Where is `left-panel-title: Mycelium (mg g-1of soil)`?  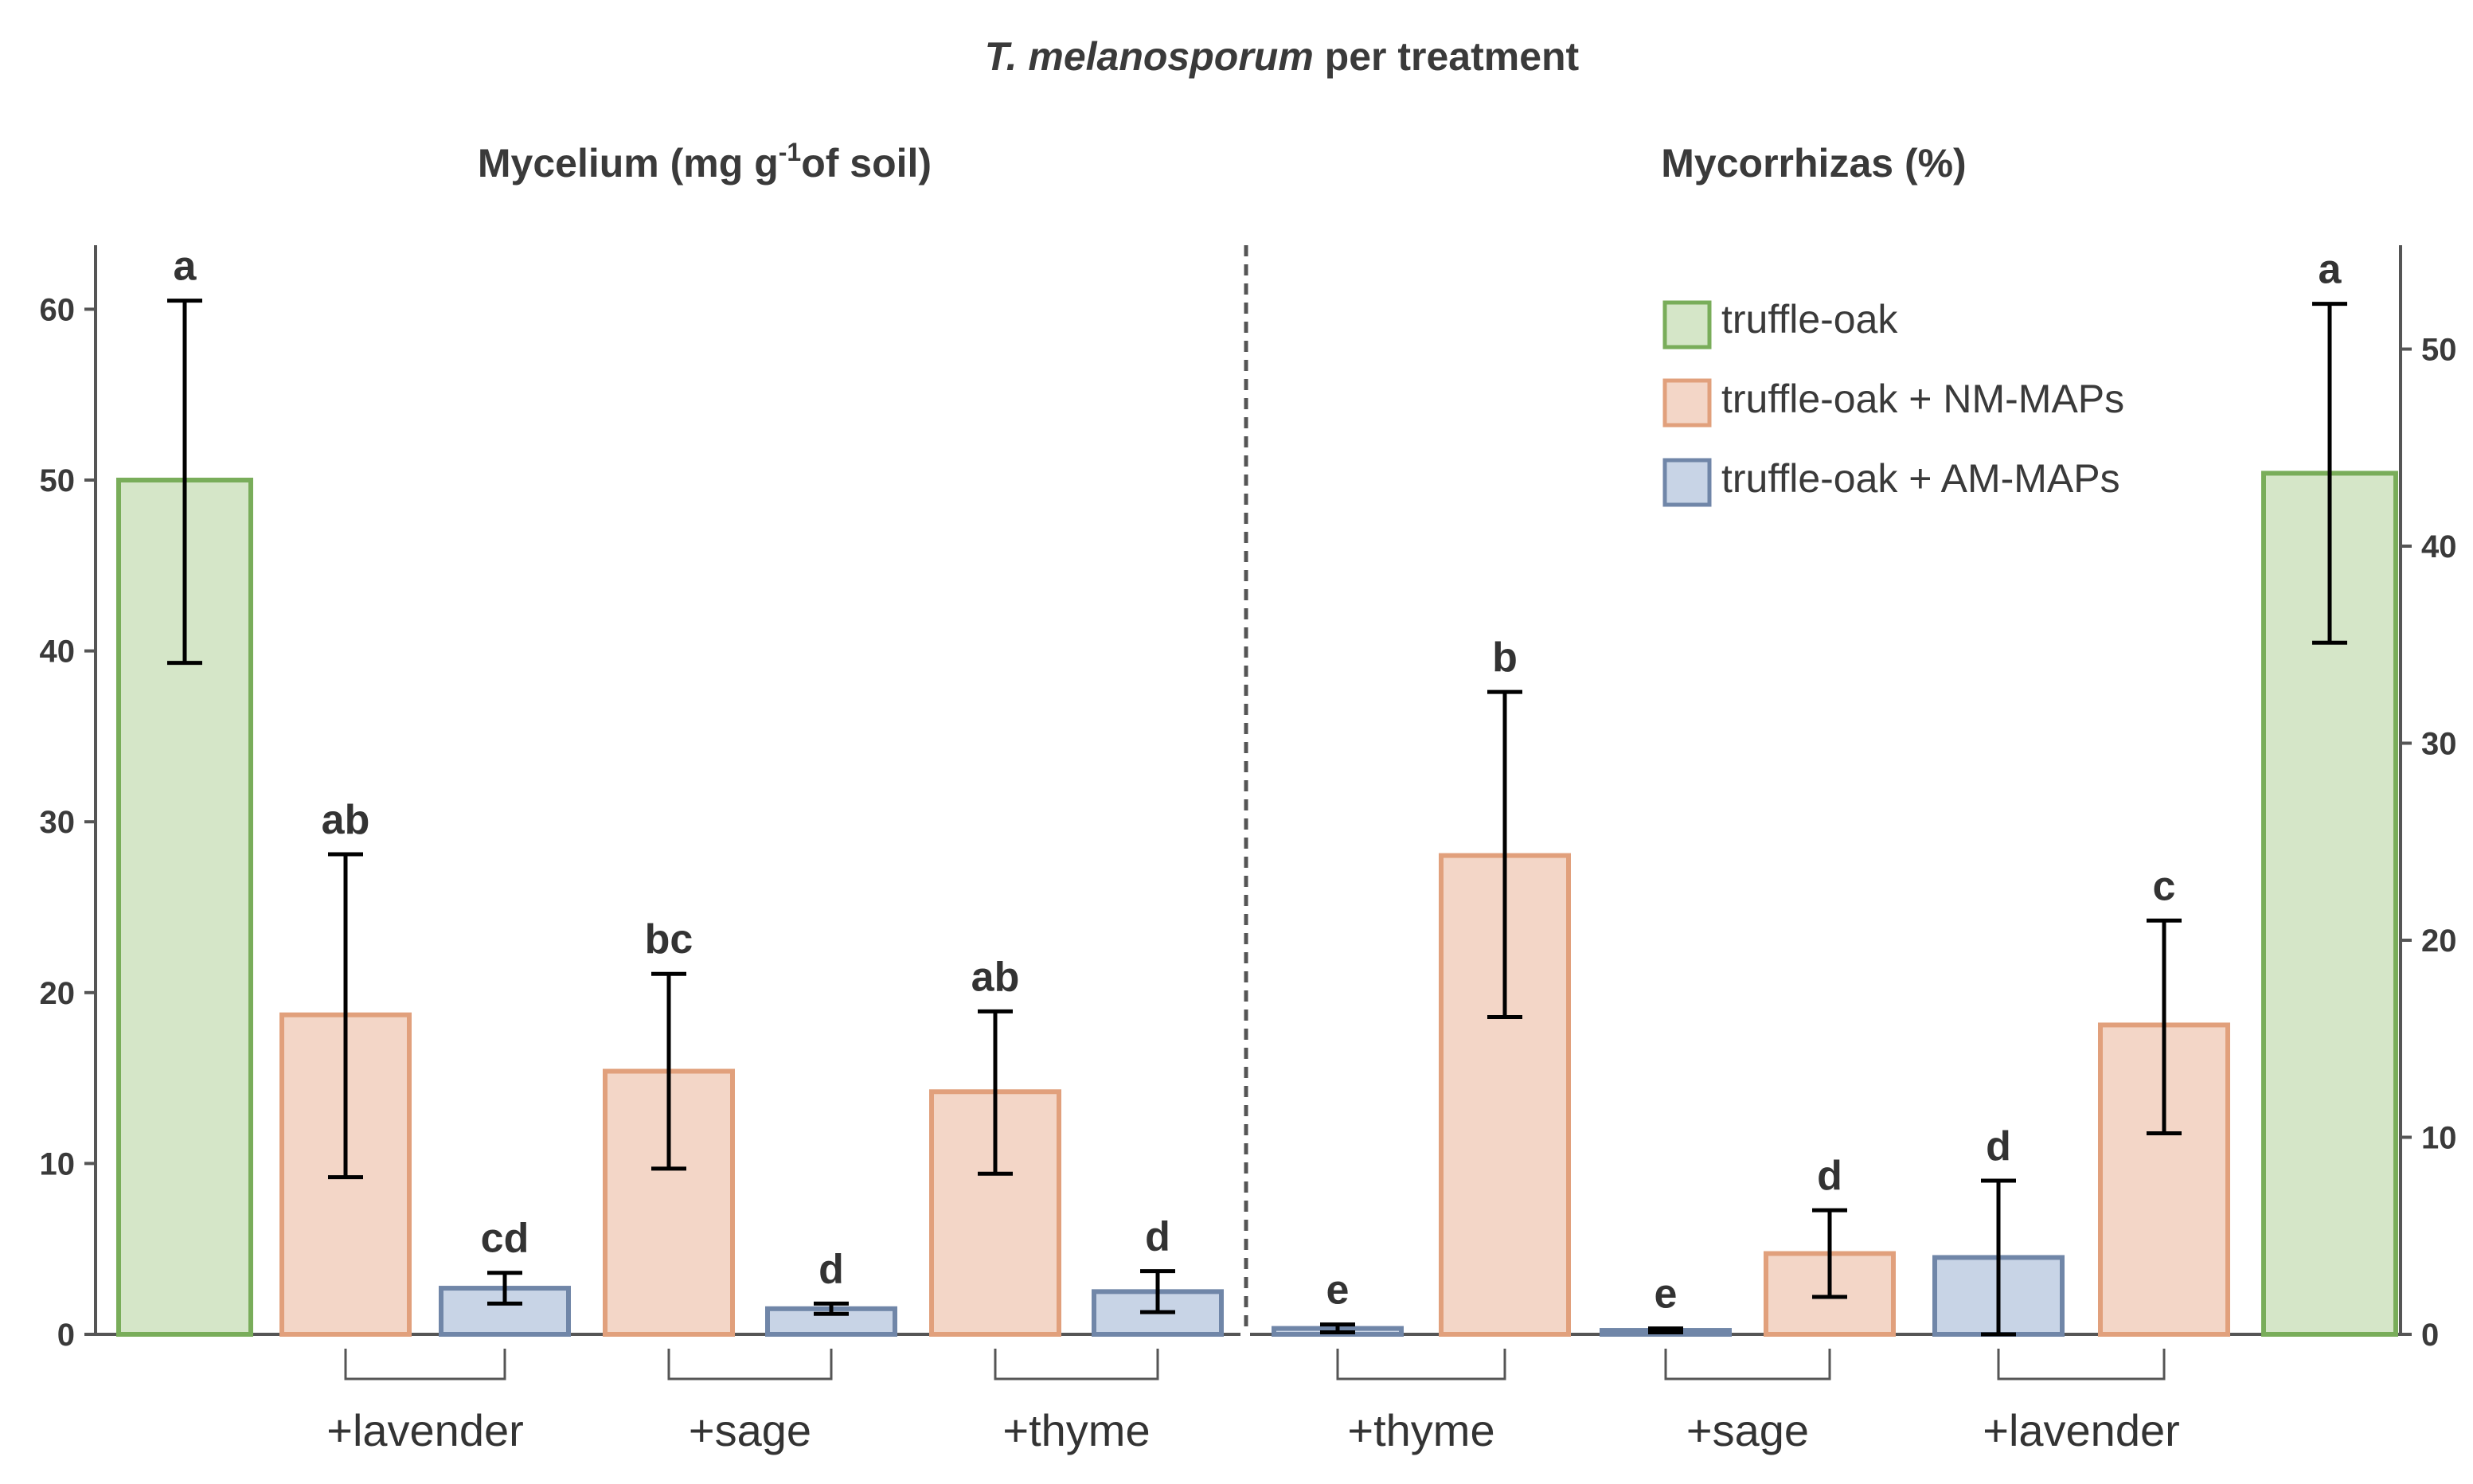 left-panel-title: Mycelium (mg g-1of soil) is located at coordinates (705, 162).